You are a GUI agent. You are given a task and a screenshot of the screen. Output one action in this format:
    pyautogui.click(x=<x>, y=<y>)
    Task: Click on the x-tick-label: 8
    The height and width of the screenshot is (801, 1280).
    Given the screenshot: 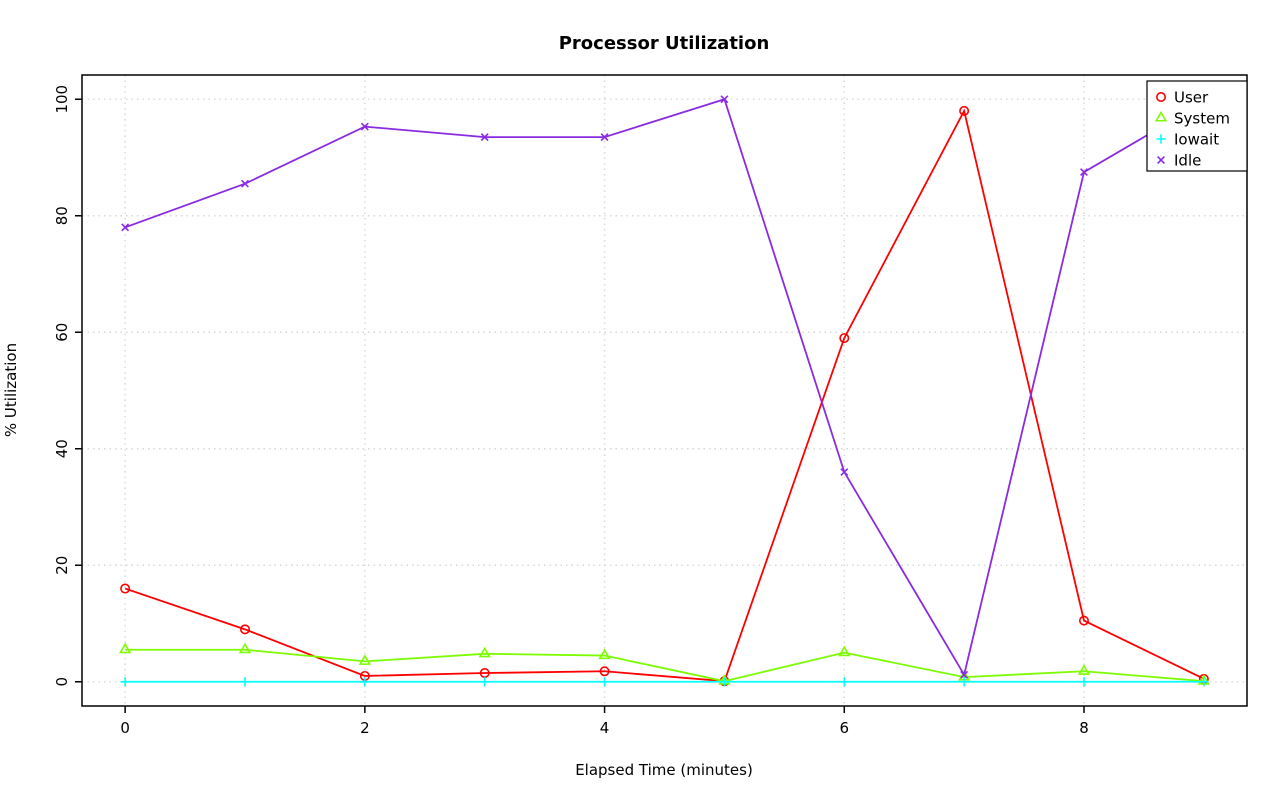 What is the action you would take?
    pyautogui.click(x=1084, y=728)
    